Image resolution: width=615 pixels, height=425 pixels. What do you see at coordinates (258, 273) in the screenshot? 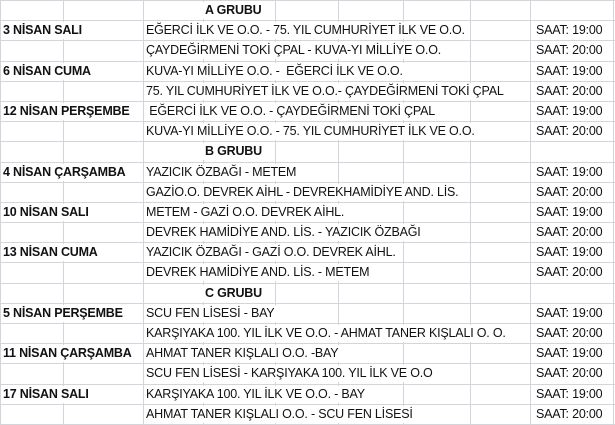
I see `match-cell: DEVREK HAMİDİYE AND. LİS. - METEM` at bounding box center [258, 273].